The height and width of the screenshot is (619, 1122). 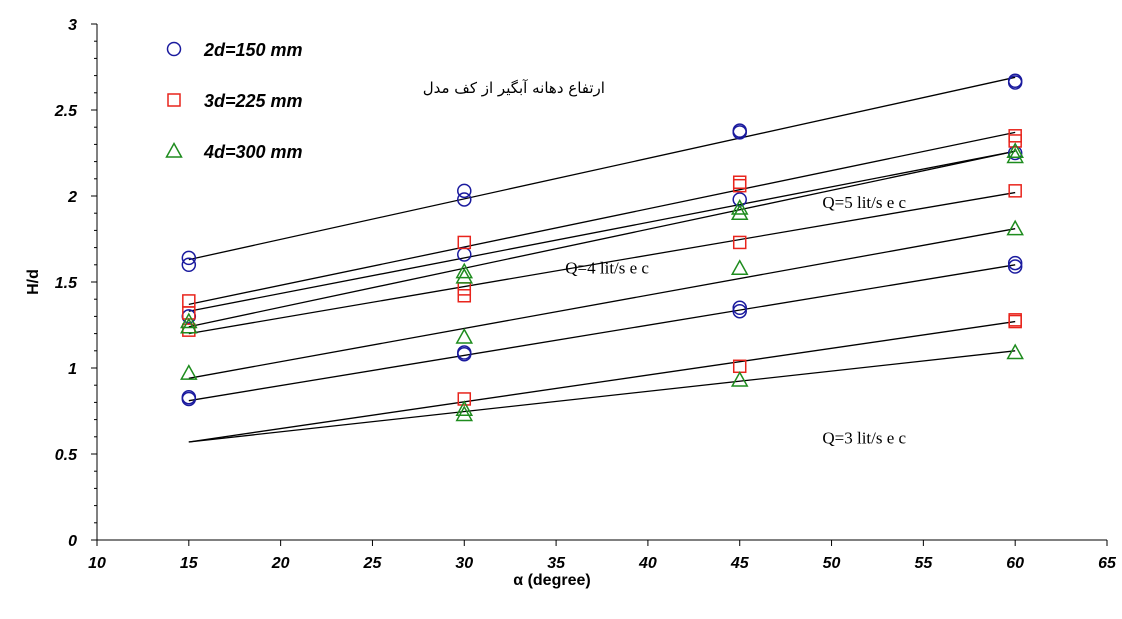 What do you see at coordinates (607, 267) in the screenshot?
I see `annotation-flow-rate: Q=4 lit/s e c` at bounding box center [607, 267].